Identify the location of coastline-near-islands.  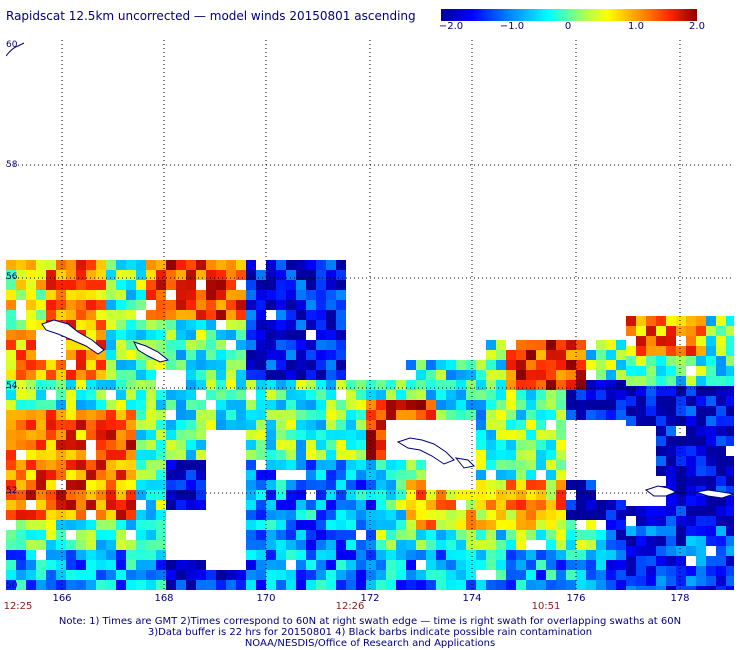
(425, 451).